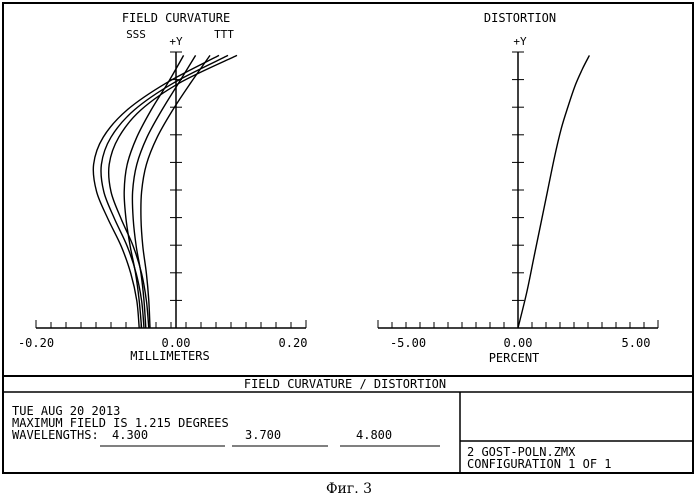 This screenshot has height=500, width=698. Describe the element at coordinates (514, 358) in the screenshot. I see `distortion-x-axis-label: PERCENT` at that location.